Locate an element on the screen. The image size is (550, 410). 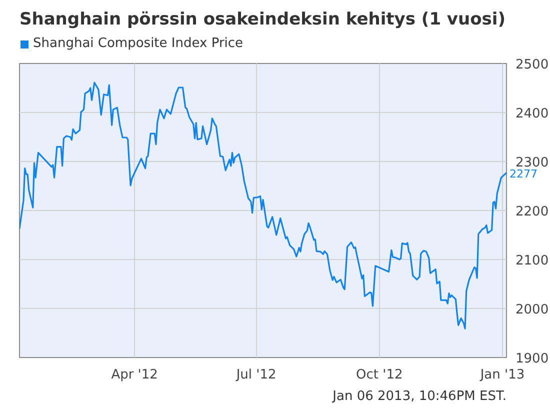
chart-title: Shanghain pörssin osakeindeksin kehitys (1 vuosi) is located at coordinates (262, 20).